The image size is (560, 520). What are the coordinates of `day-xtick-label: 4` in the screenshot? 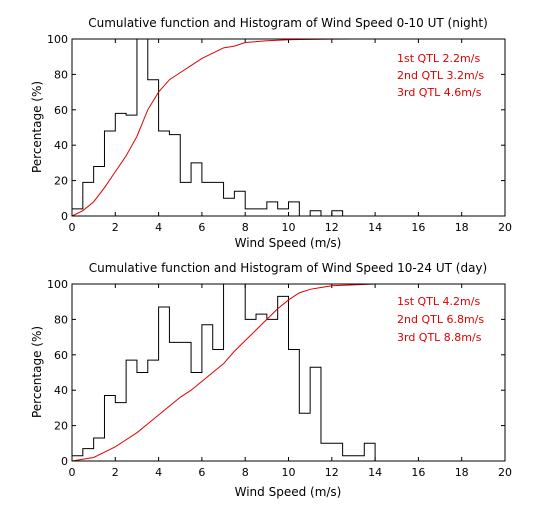 It's located at (158, 472).